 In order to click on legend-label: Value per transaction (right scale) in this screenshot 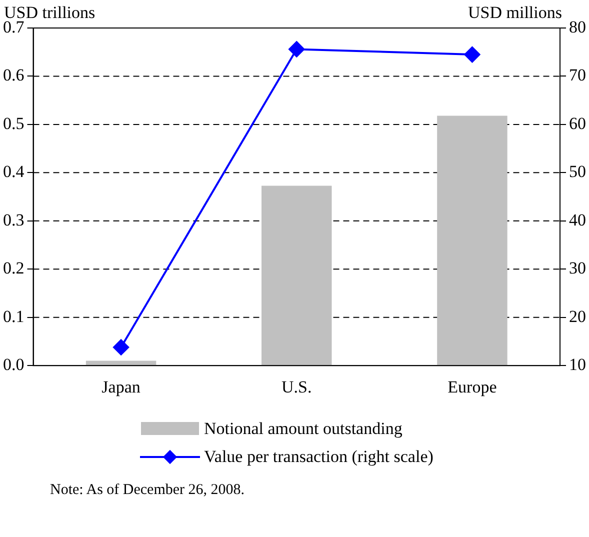, I will do `click(319, 457)`.